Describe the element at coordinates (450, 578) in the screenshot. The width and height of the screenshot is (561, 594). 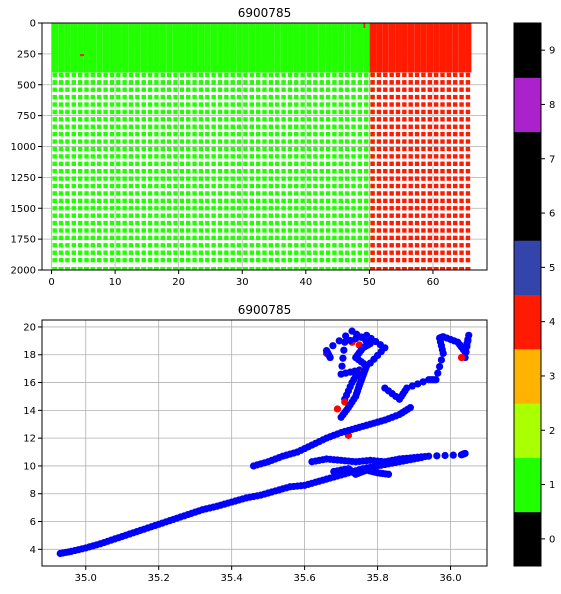
I see `x-tick-label: 36.0` at that location.